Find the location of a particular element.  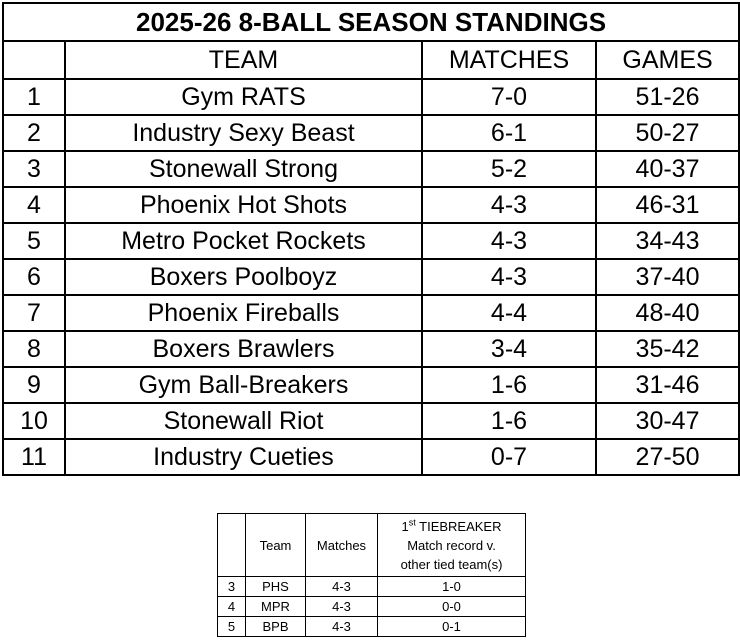

tiebreaker-rule-line1: 1st TIEBREAKER is located at coordinates (451, 525).